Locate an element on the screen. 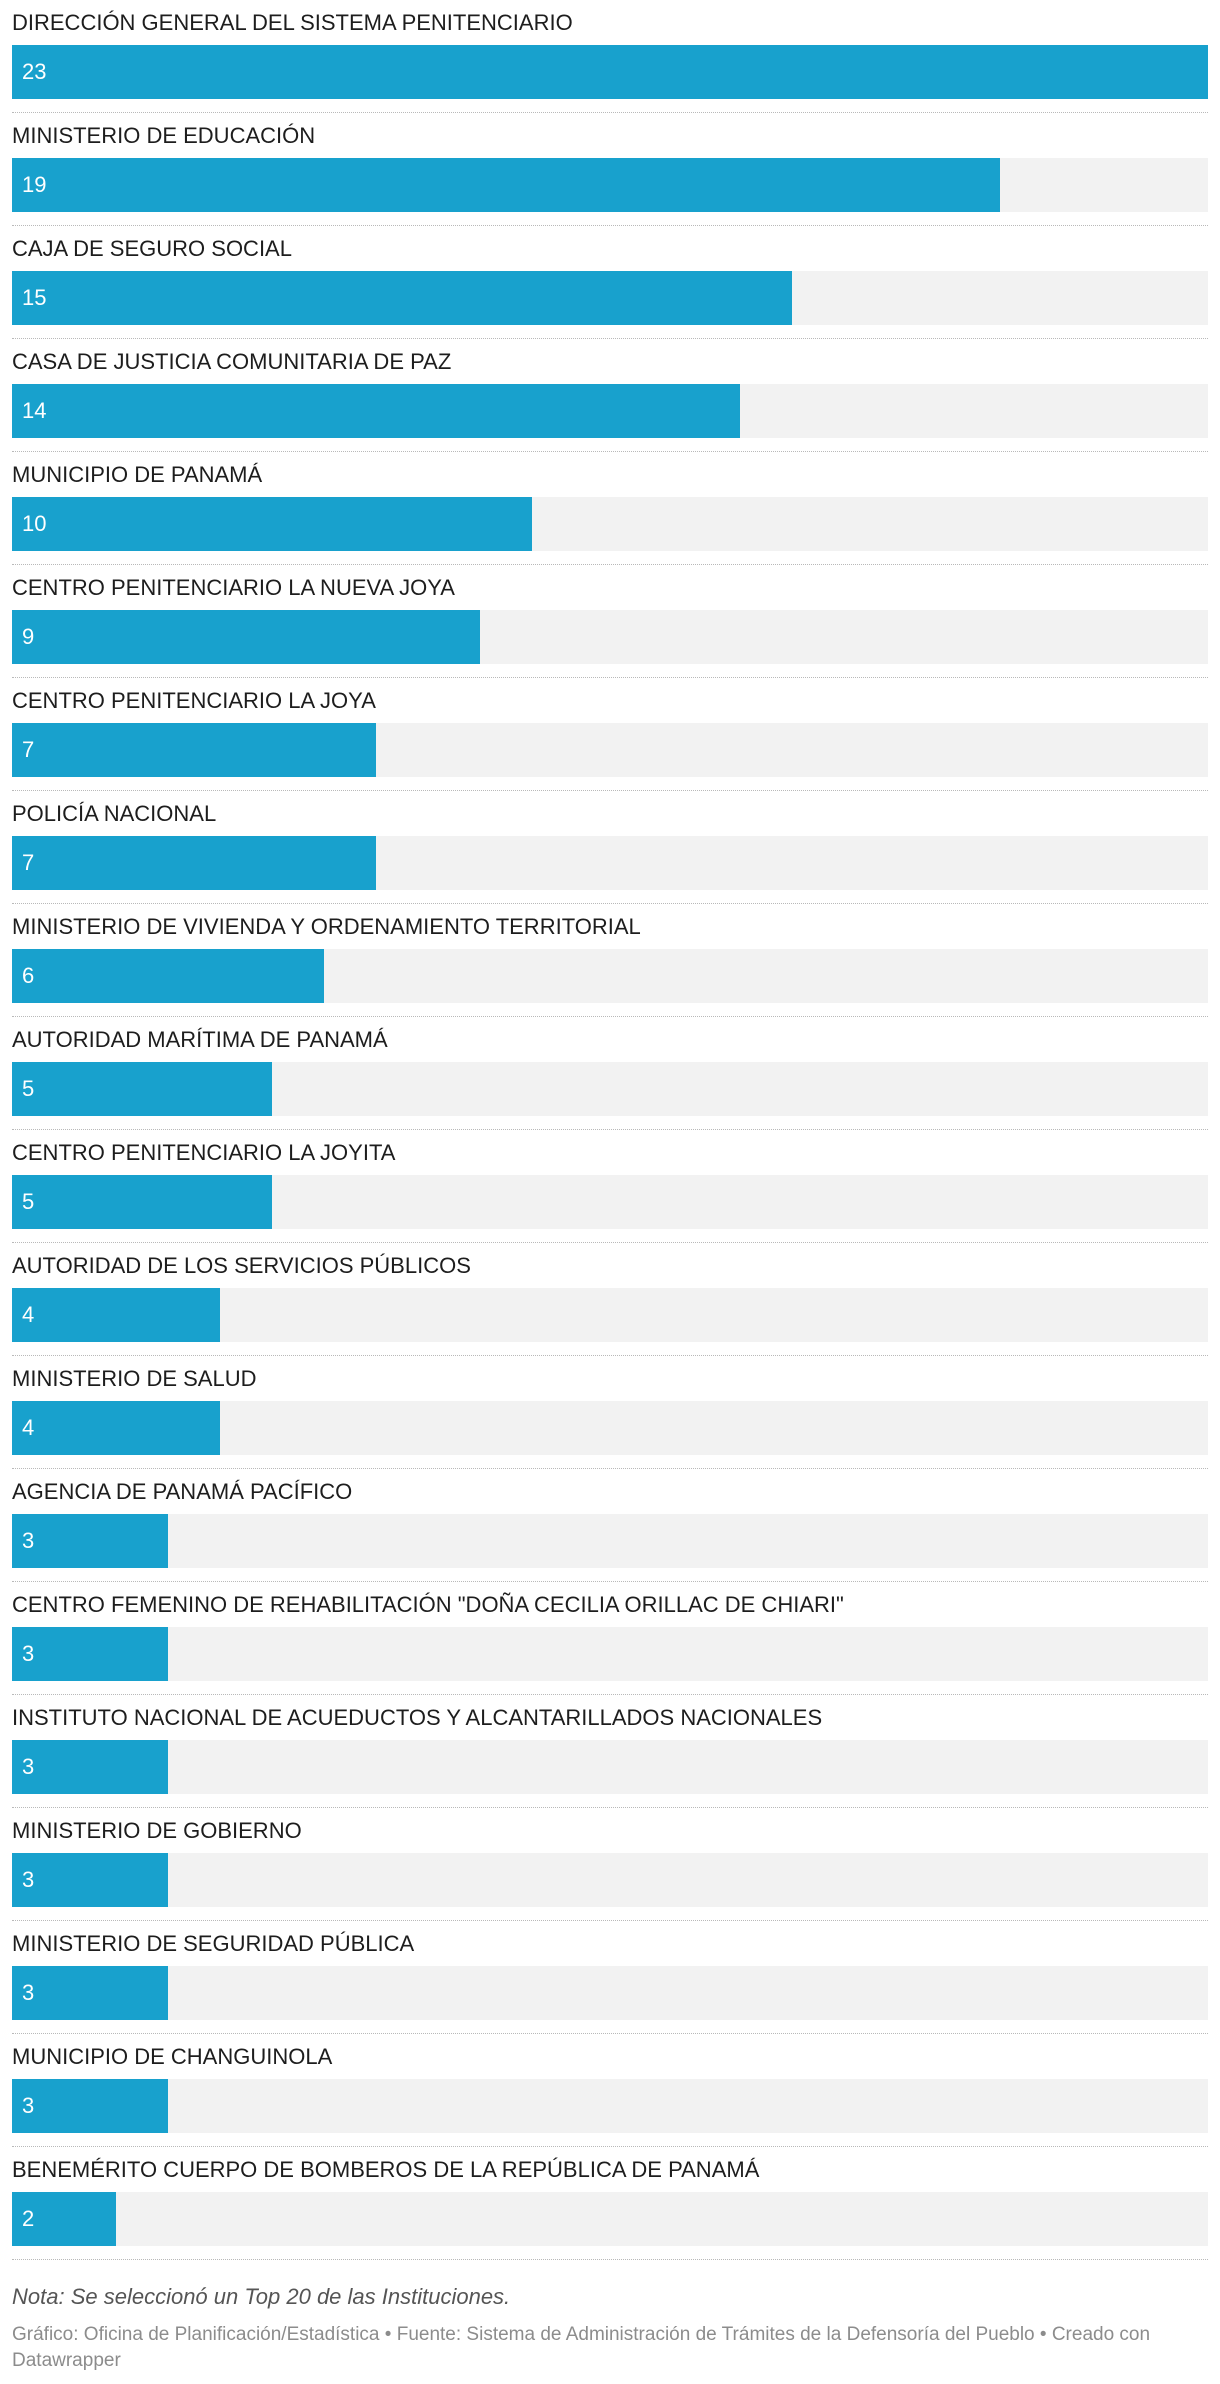 This screenshot has width=1220, height=2384. bar-row: CAJA DE SEGURO SOCIAL 15 is located at coordinates (610, 282).